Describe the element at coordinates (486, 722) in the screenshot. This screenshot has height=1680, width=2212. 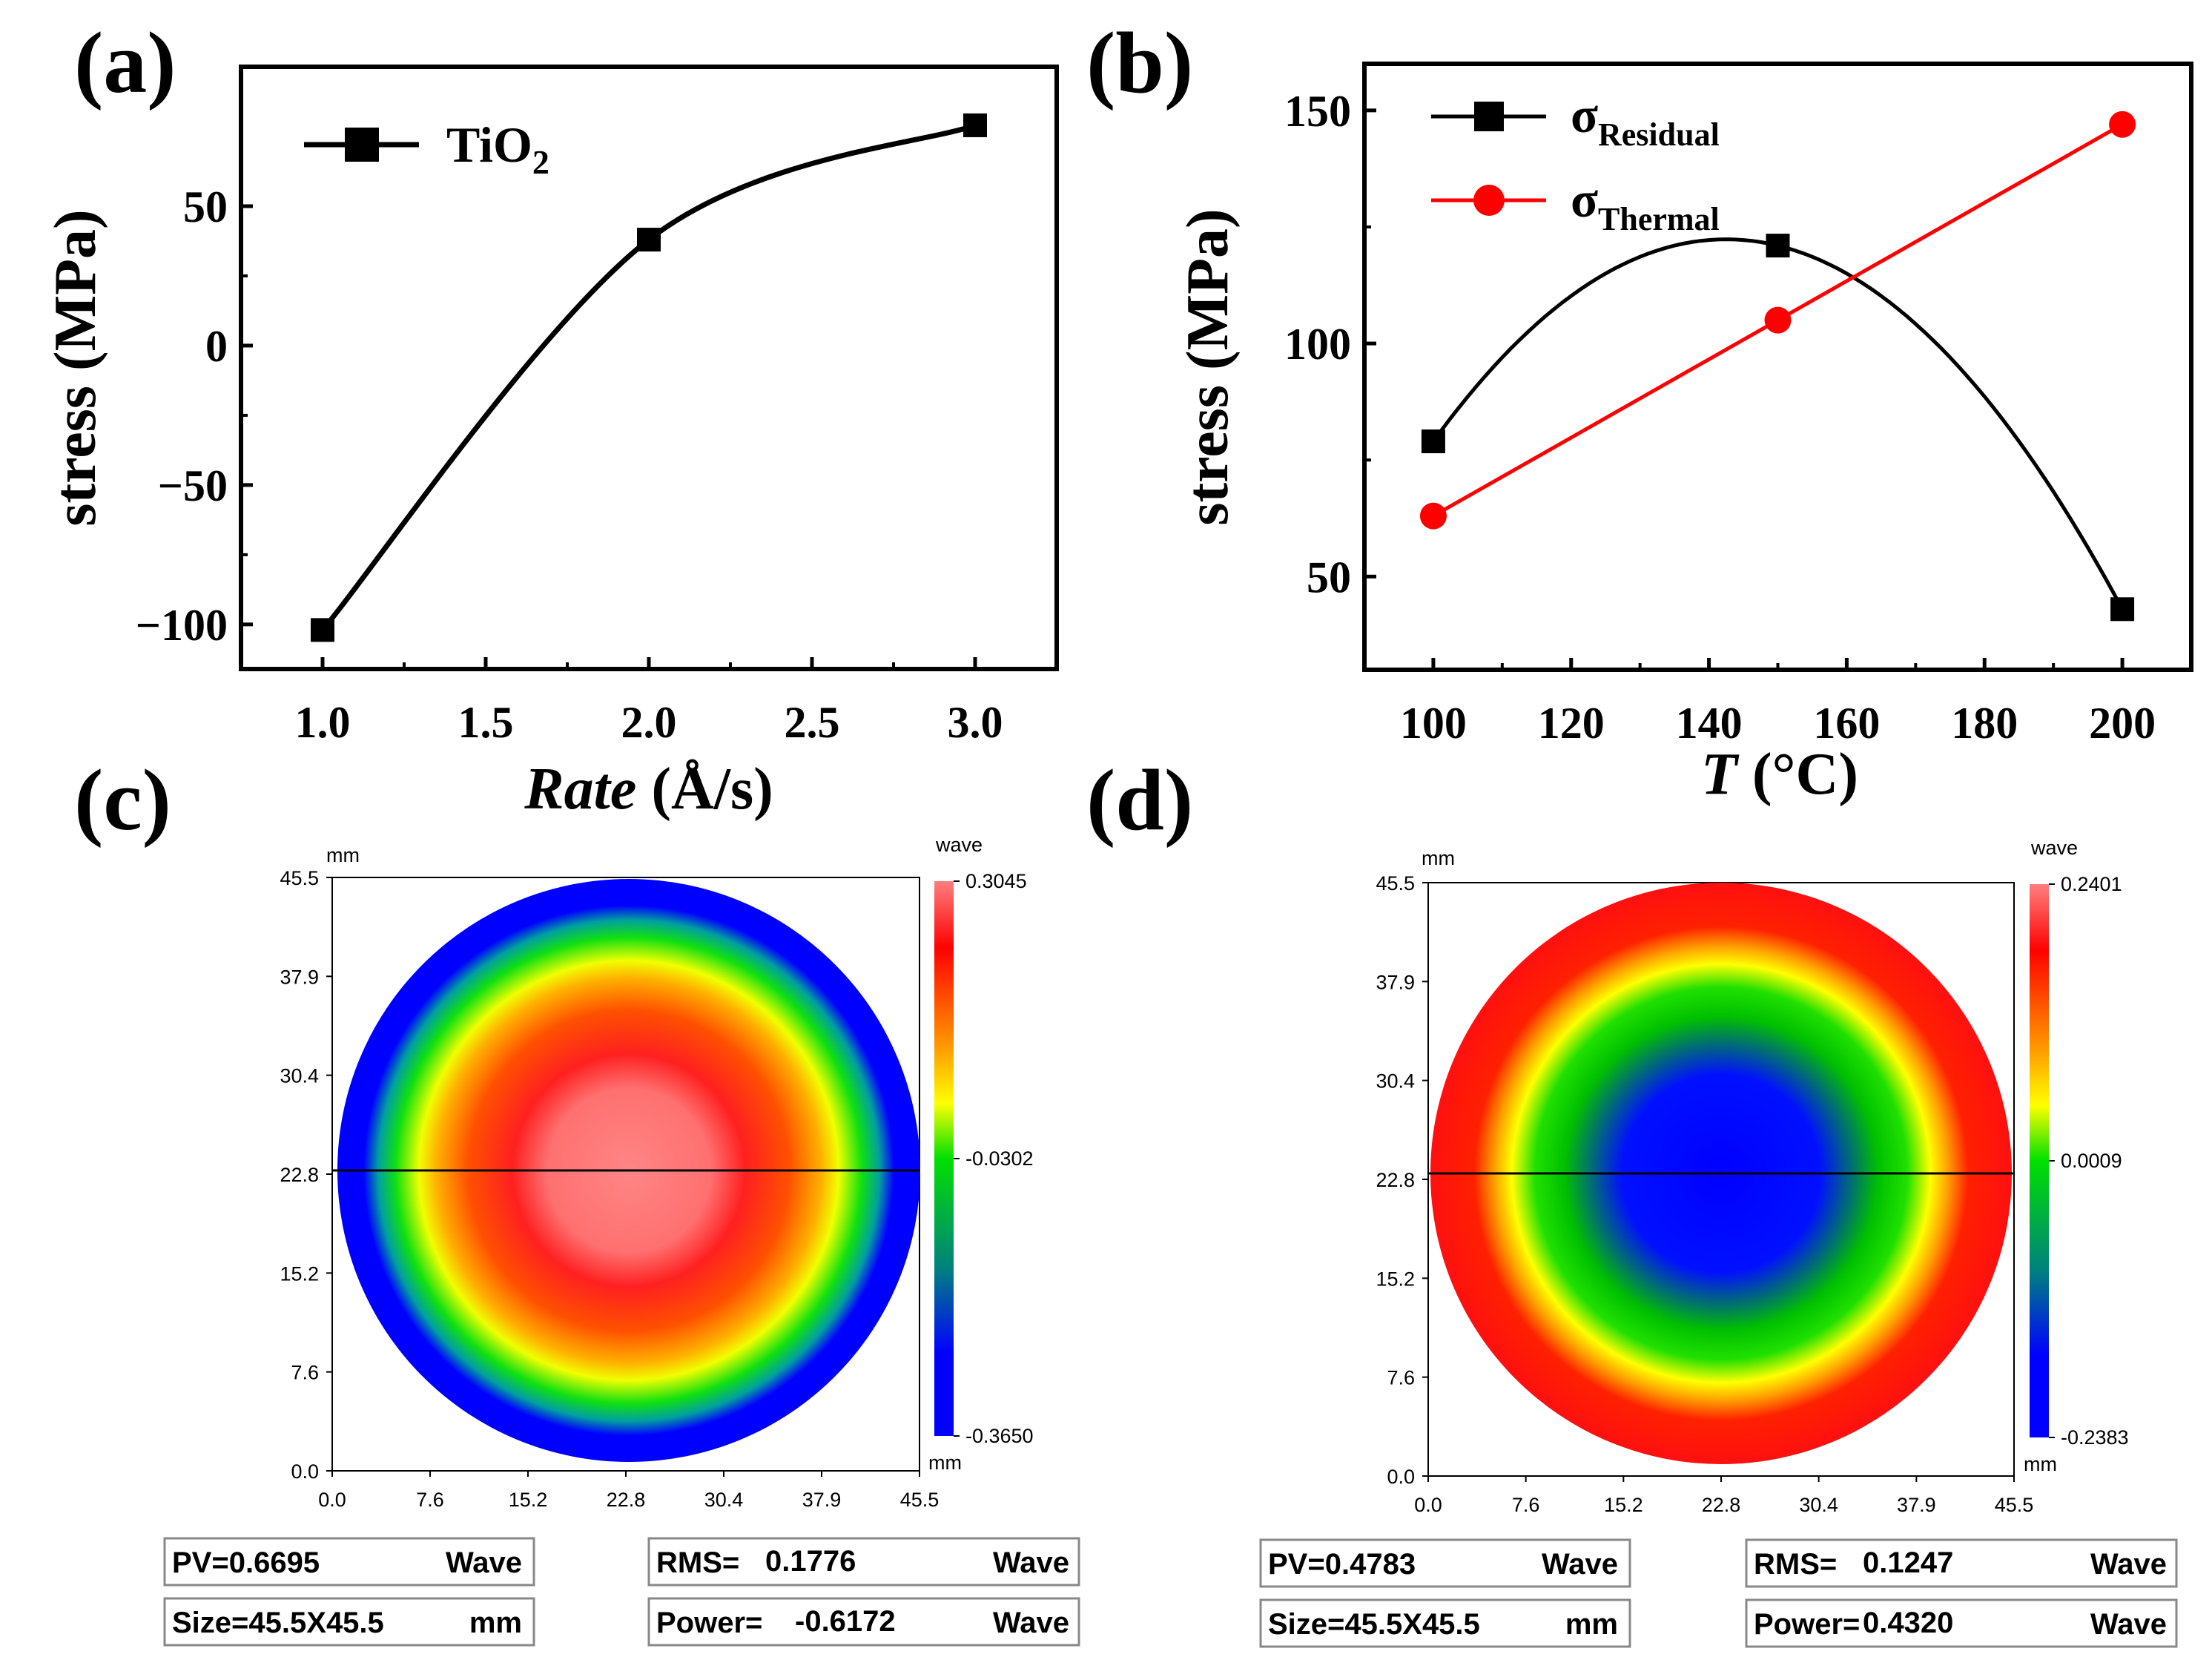
I see `chart-a-xtick-label: 1.5` at that location.